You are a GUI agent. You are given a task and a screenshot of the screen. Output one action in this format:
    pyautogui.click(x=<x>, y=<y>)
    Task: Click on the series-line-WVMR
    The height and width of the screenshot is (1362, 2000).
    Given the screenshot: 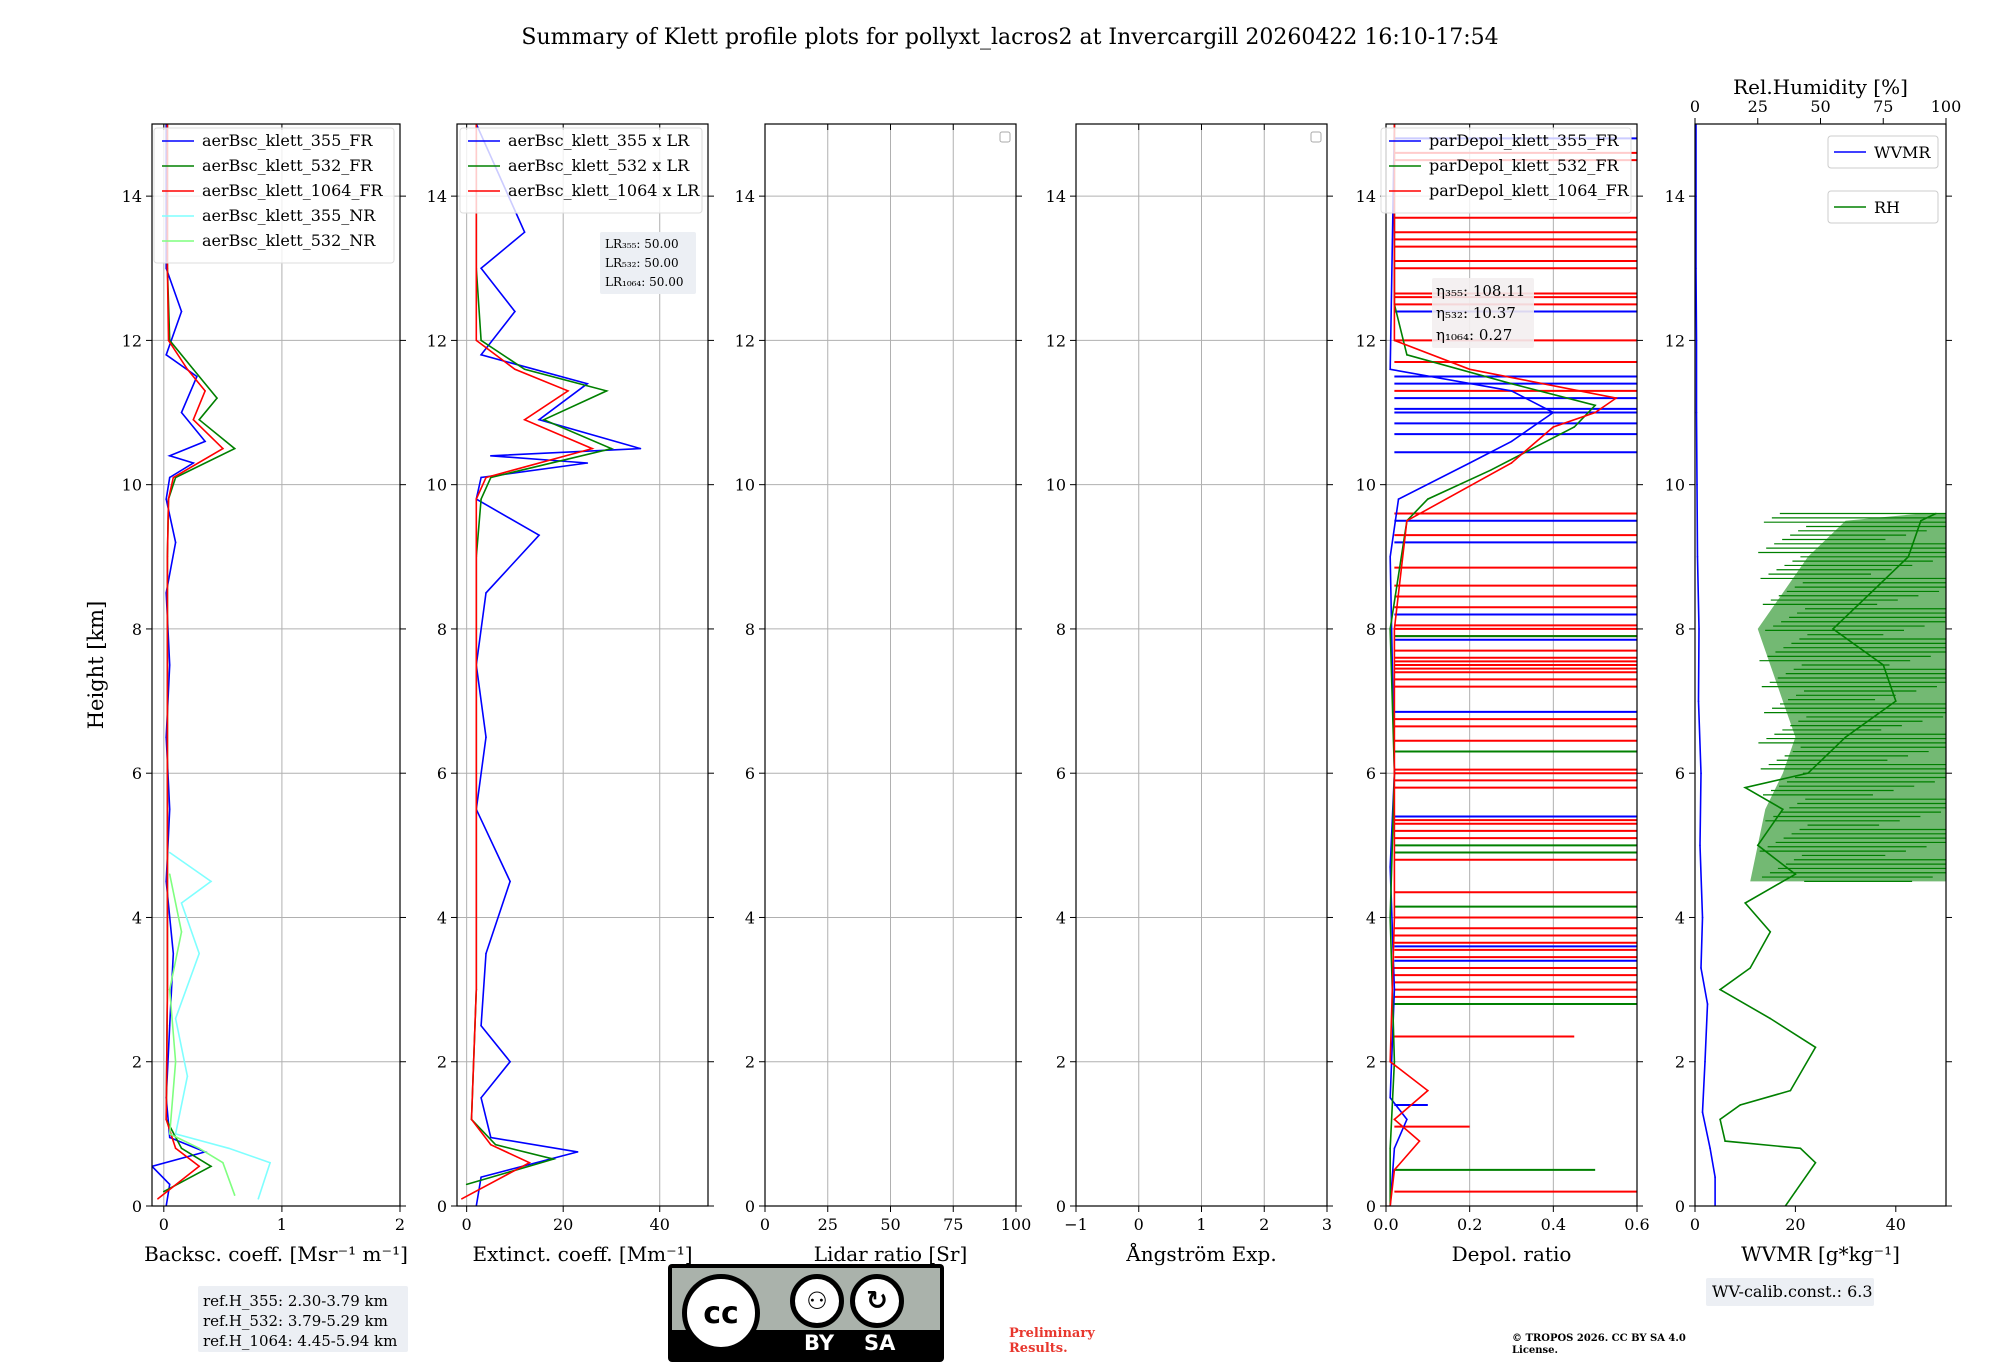 What is the action you would take?
    pyautogui.click(x=1705, y=665)
    